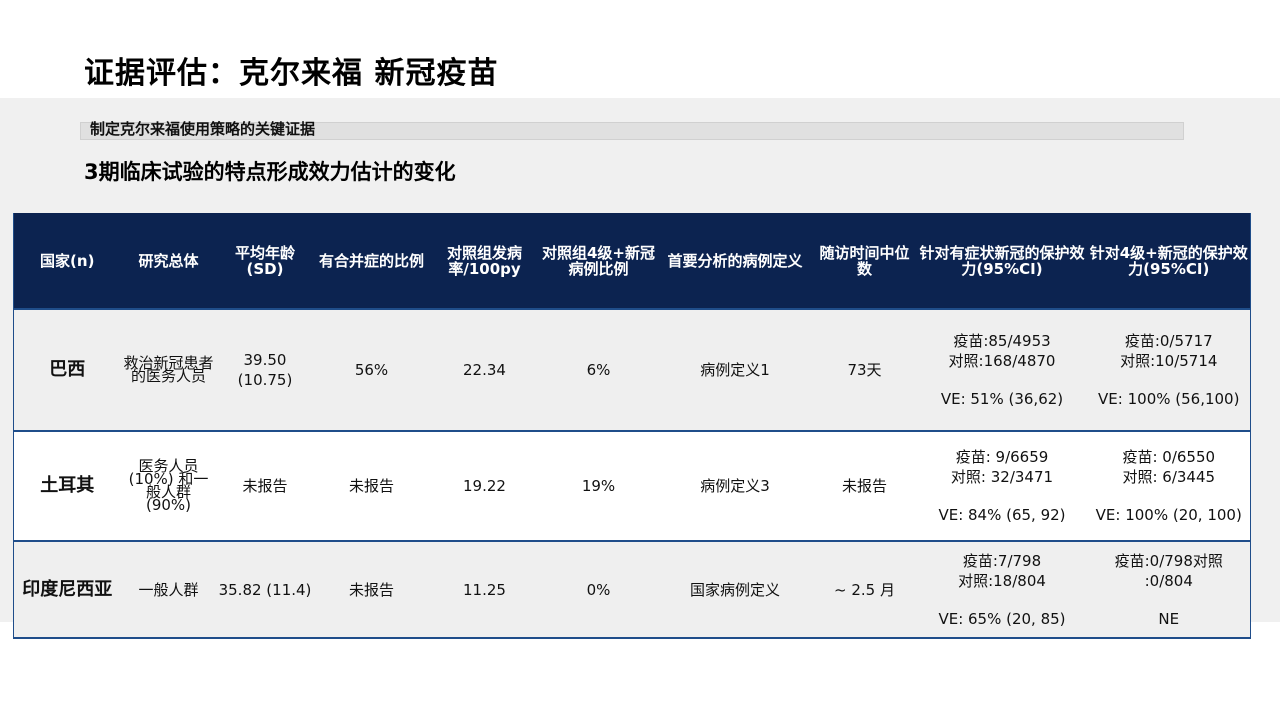 This screenshot has height=720, width=1280. I want to click on header-symptomatic-efficacy: 针对有症状新冠的保护效力(95%CI), so click(1002, 261).